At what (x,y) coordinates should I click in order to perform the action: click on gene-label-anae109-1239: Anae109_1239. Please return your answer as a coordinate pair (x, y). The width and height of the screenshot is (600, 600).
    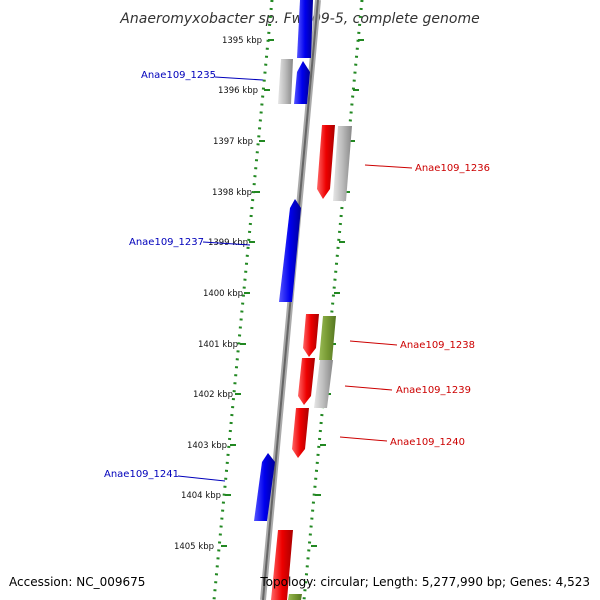
    Looking at the image, I should click on (433, 390).